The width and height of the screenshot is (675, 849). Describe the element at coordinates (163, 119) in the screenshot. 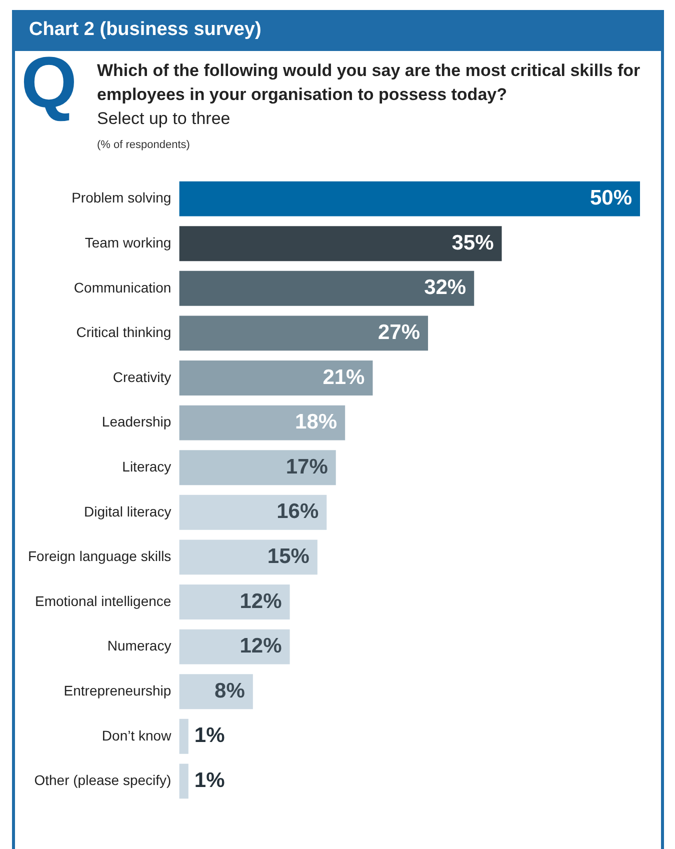

I see `text: Select up to three` at that location.